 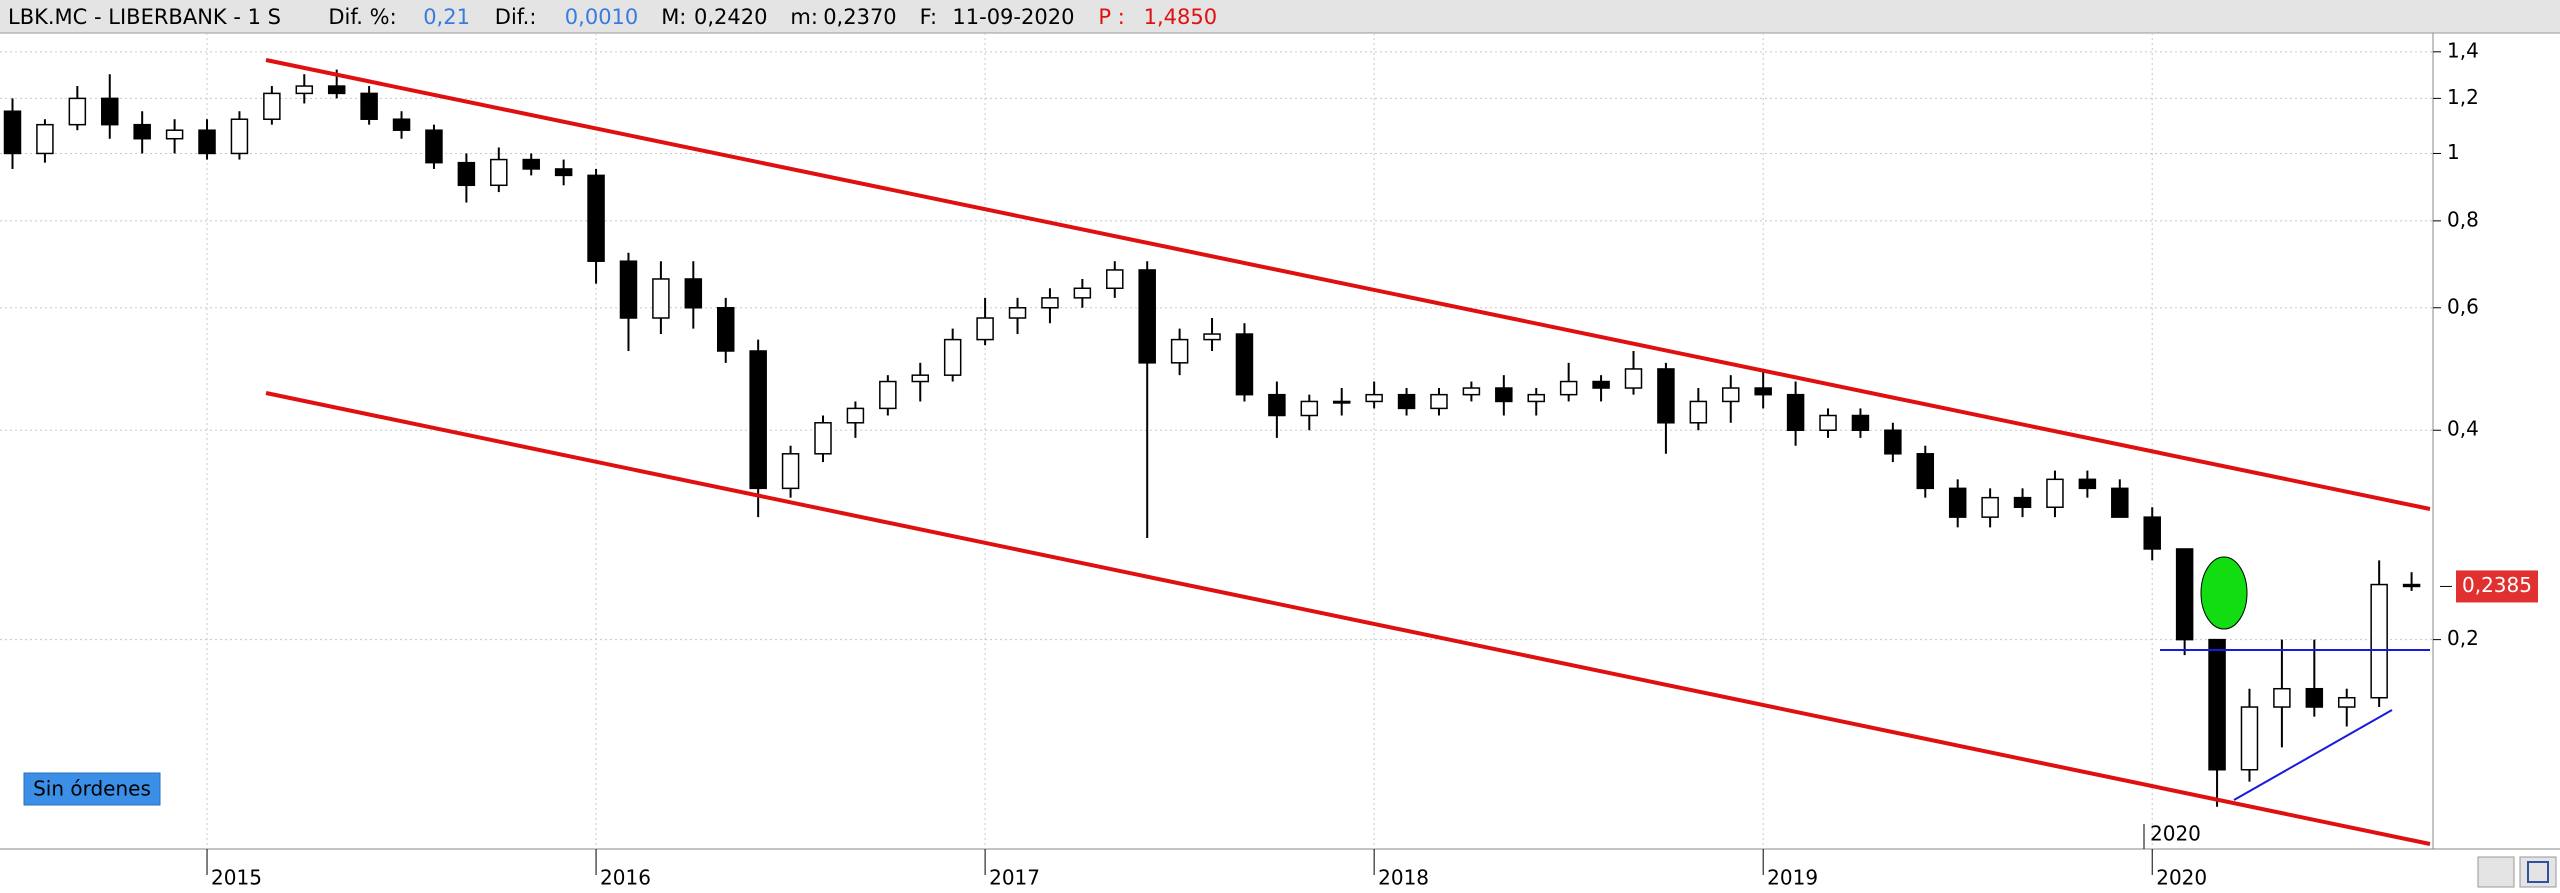 I want to click on header-bar, so click(x=1280, y=16).